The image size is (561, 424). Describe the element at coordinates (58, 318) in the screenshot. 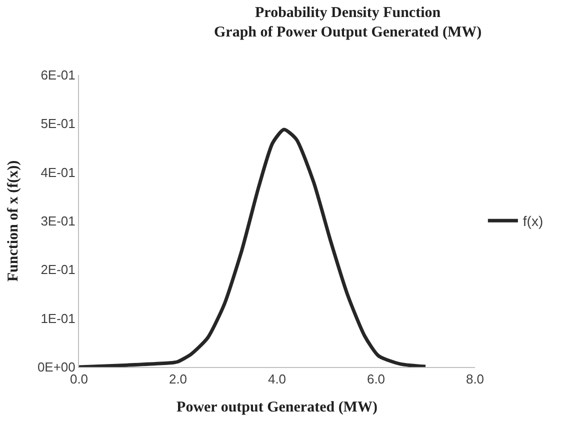

I see `y-tick-label: 1E-01` at that location.